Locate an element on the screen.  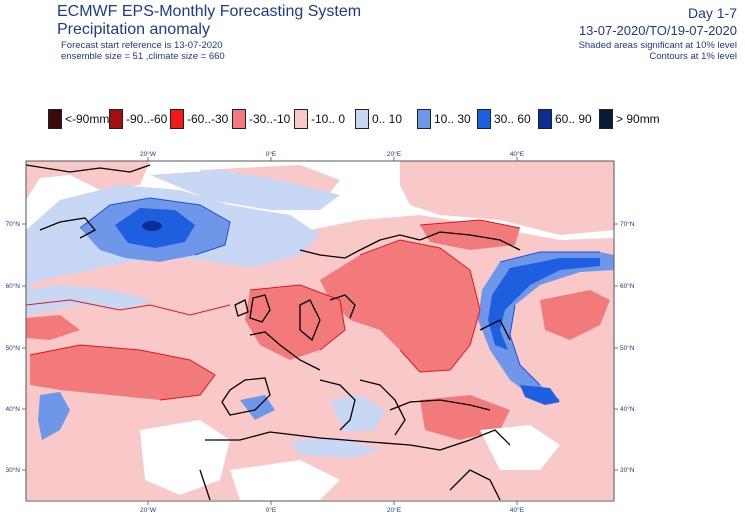
legend-label: 60.. 90 is located at coordinates (573, 119).